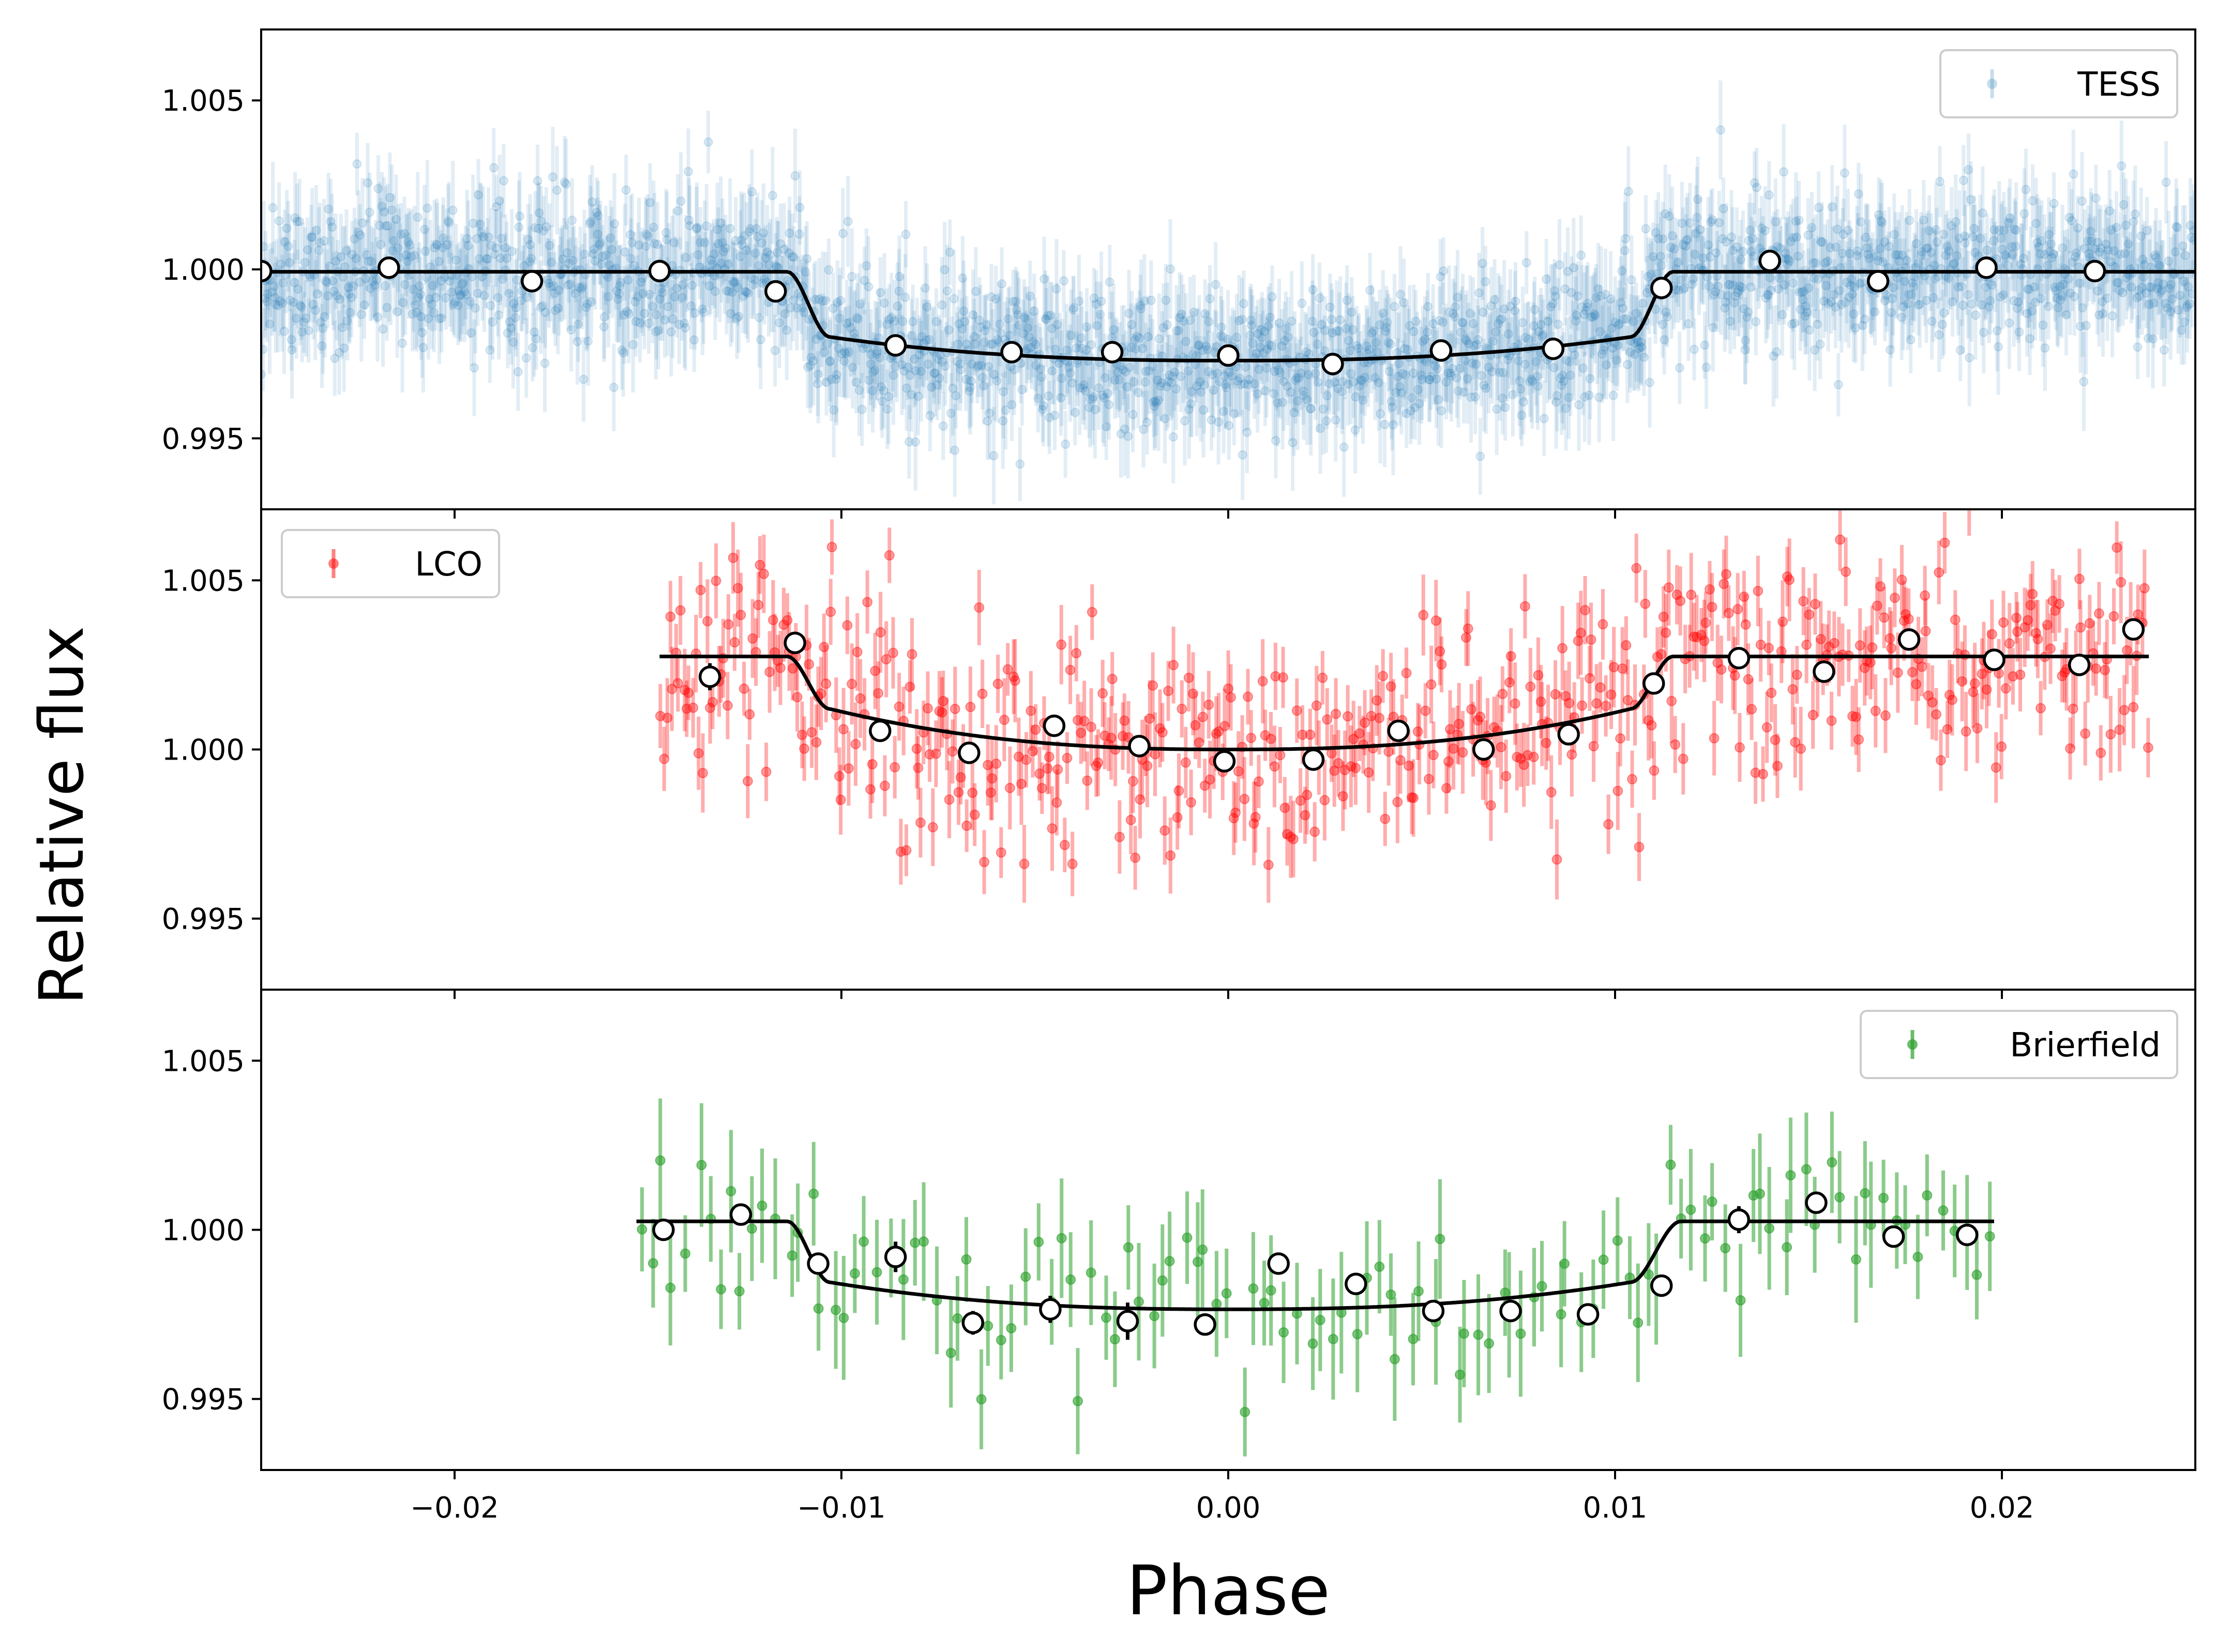 This screenshot has width=2216, height=1652. I want to click on legend: TESS, so click(2058, 83).